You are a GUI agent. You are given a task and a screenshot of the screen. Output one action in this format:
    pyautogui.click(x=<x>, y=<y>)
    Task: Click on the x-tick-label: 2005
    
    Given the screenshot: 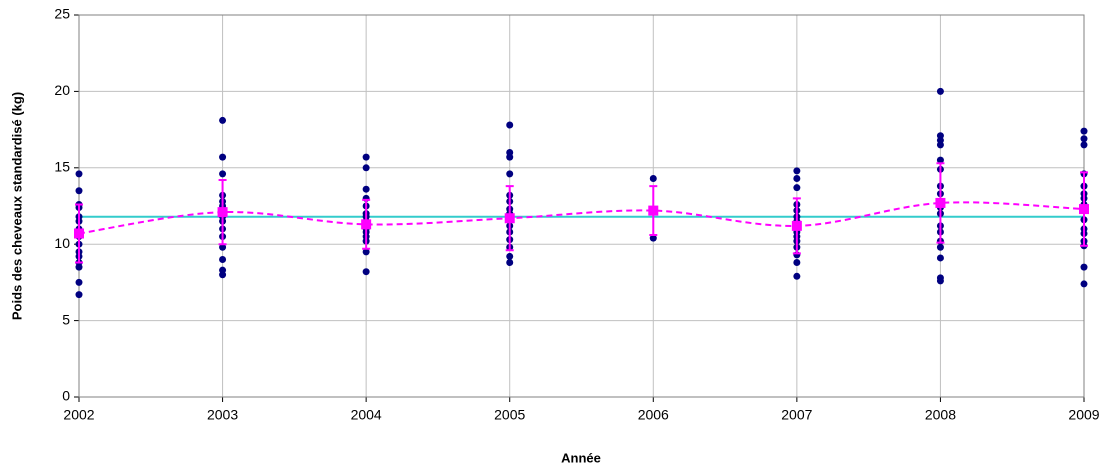 What is the action you would take?
    pyautogui.click(x=509, y=415)
    